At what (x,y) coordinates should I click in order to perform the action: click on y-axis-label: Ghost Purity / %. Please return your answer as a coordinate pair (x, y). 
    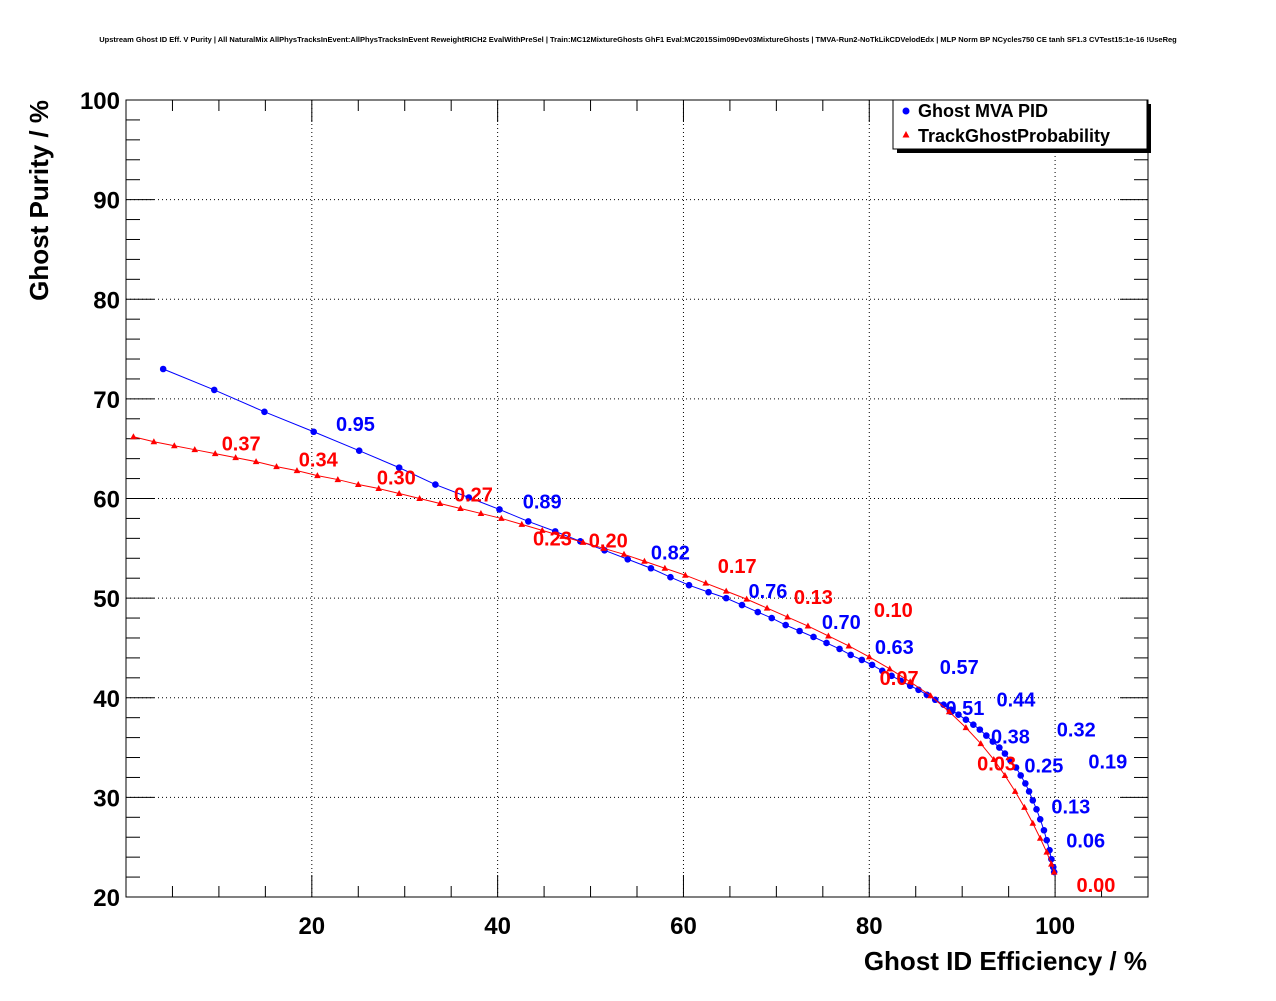
    Looking at the image, I should click on (39, 200).